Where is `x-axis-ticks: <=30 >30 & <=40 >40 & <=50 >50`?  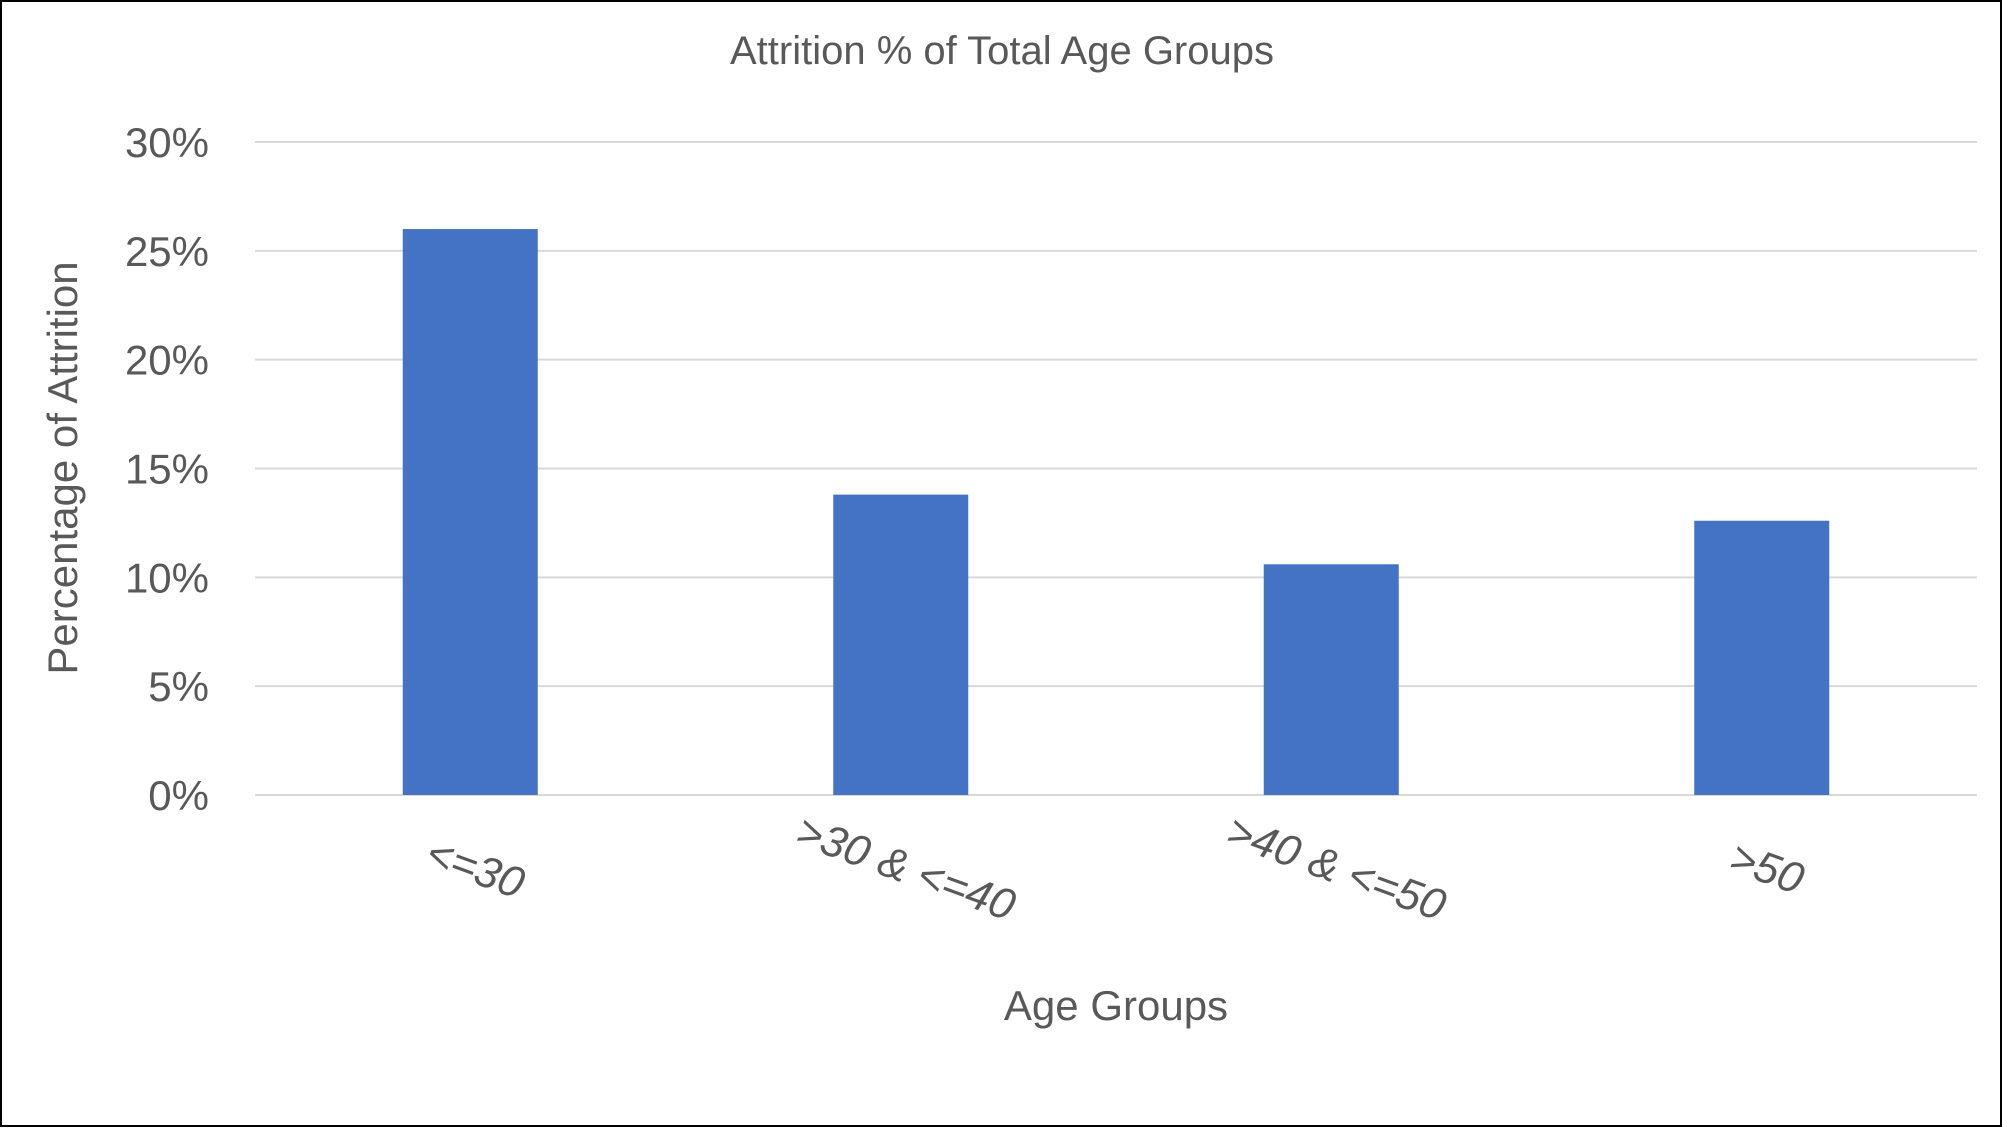
x-axis-ticks: <=30 >30 & <=40 >40 & <=50 >50 is located at coordinates (1115, 868).